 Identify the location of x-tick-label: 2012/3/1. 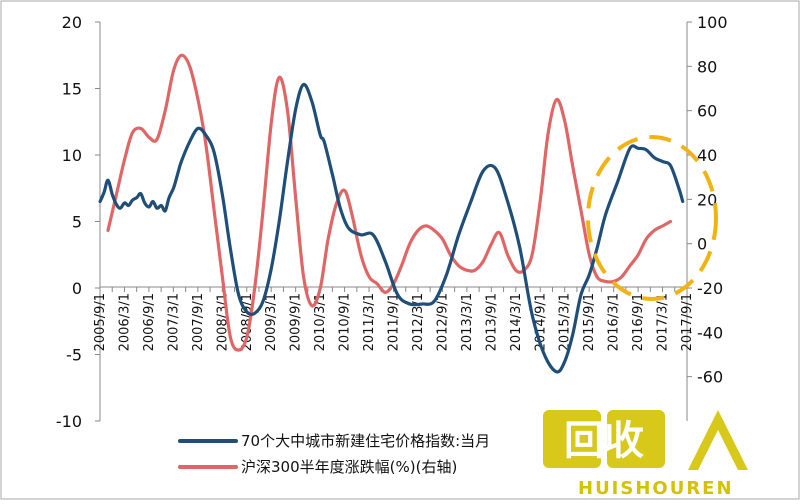
(418, 322).